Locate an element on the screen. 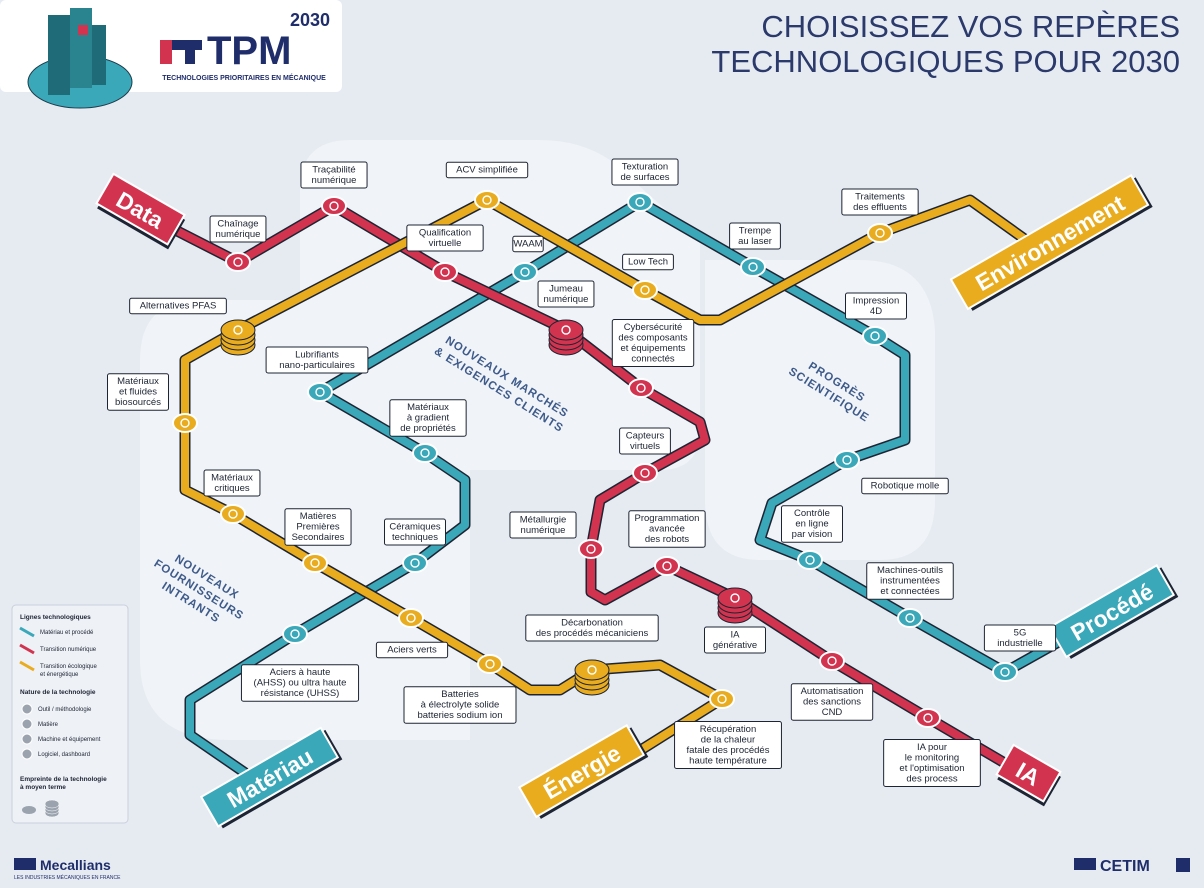 This screenshot has width=1204, height=888. station-label: à électrolyte solide is located at coordinates (460, 705).